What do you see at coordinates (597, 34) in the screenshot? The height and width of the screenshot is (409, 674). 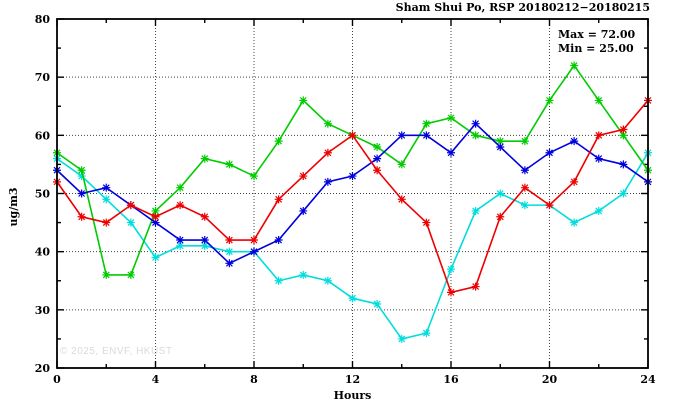 I see `max-value-label: Max = 72.00` at bounding box center [597, 34].